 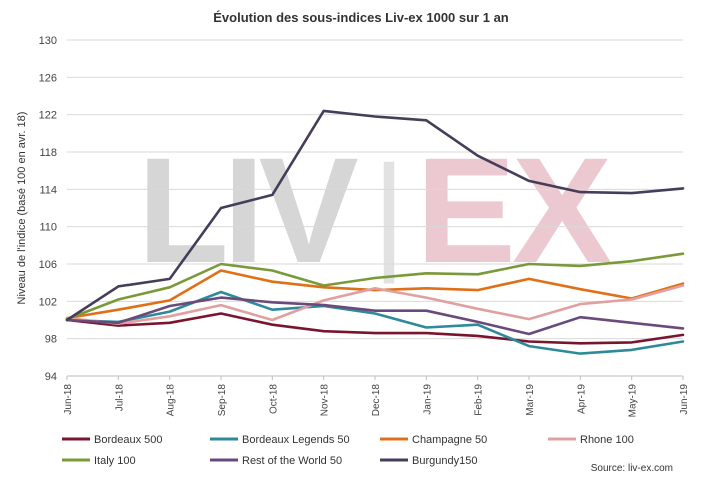 What do you see at coordinates (115, 461) in the screenshot?
I see `legend-label: Italy 100` at bounding box center [115, 461].